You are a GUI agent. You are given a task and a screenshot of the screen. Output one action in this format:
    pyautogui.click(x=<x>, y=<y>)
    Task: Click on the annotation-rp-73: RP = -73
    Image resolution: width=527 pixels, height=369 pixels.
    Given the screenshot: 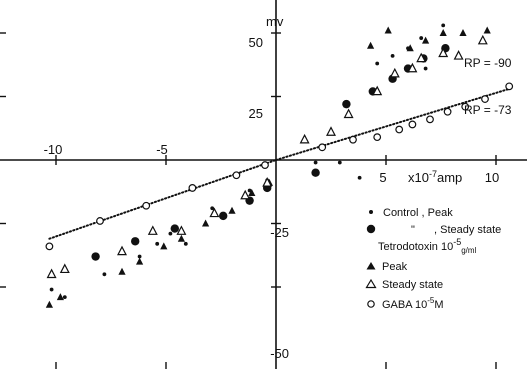 What is the action you would take?
    pyautogui.click(x=488, y=110)
    